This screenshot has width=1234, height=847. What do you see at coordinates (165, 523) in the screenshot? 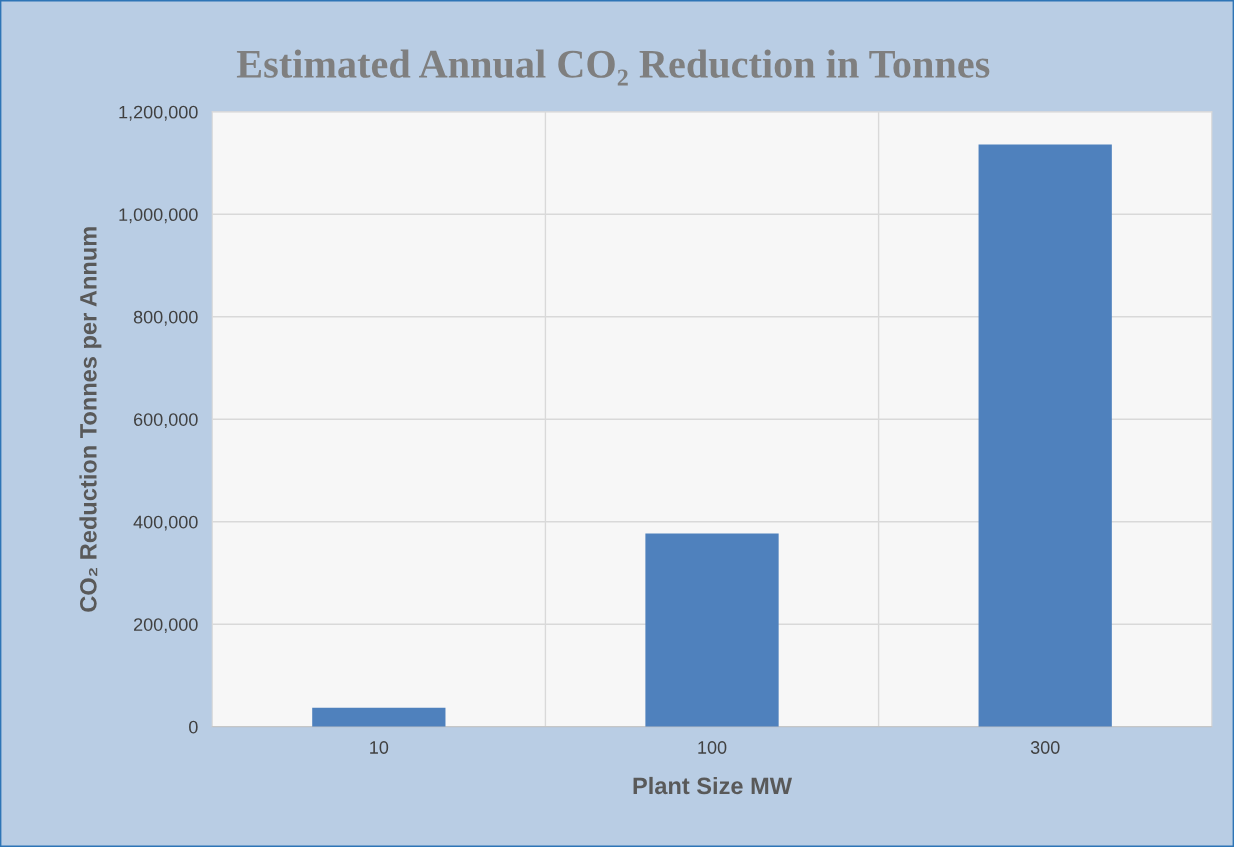
I see `y-tick-label: 400,000` at bounding box center [165, 523].